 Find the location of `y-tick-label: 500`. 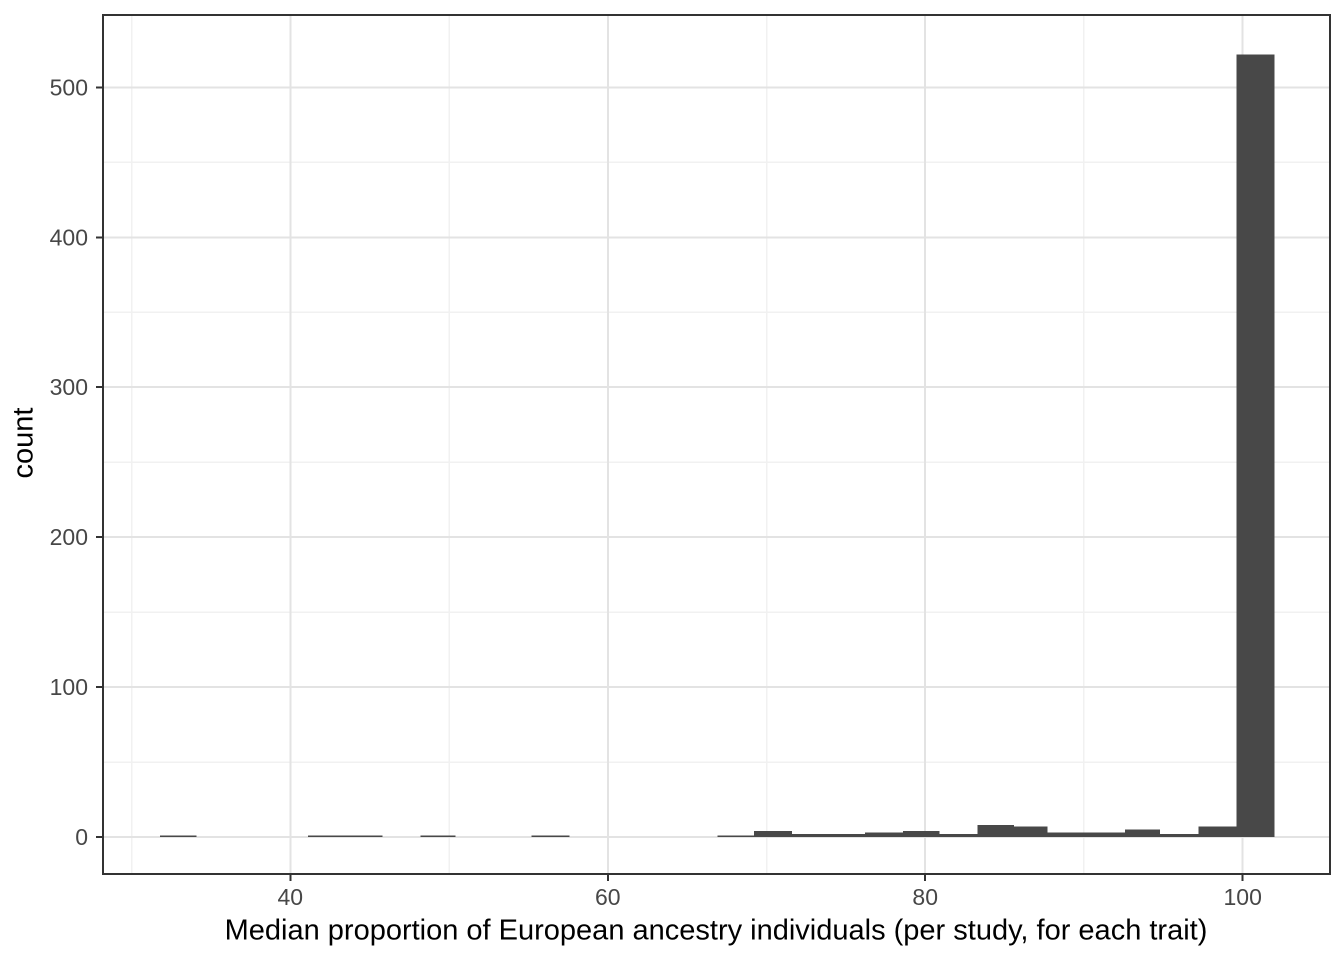

y-tick-label: 500 is located at coordinates (69, 87).